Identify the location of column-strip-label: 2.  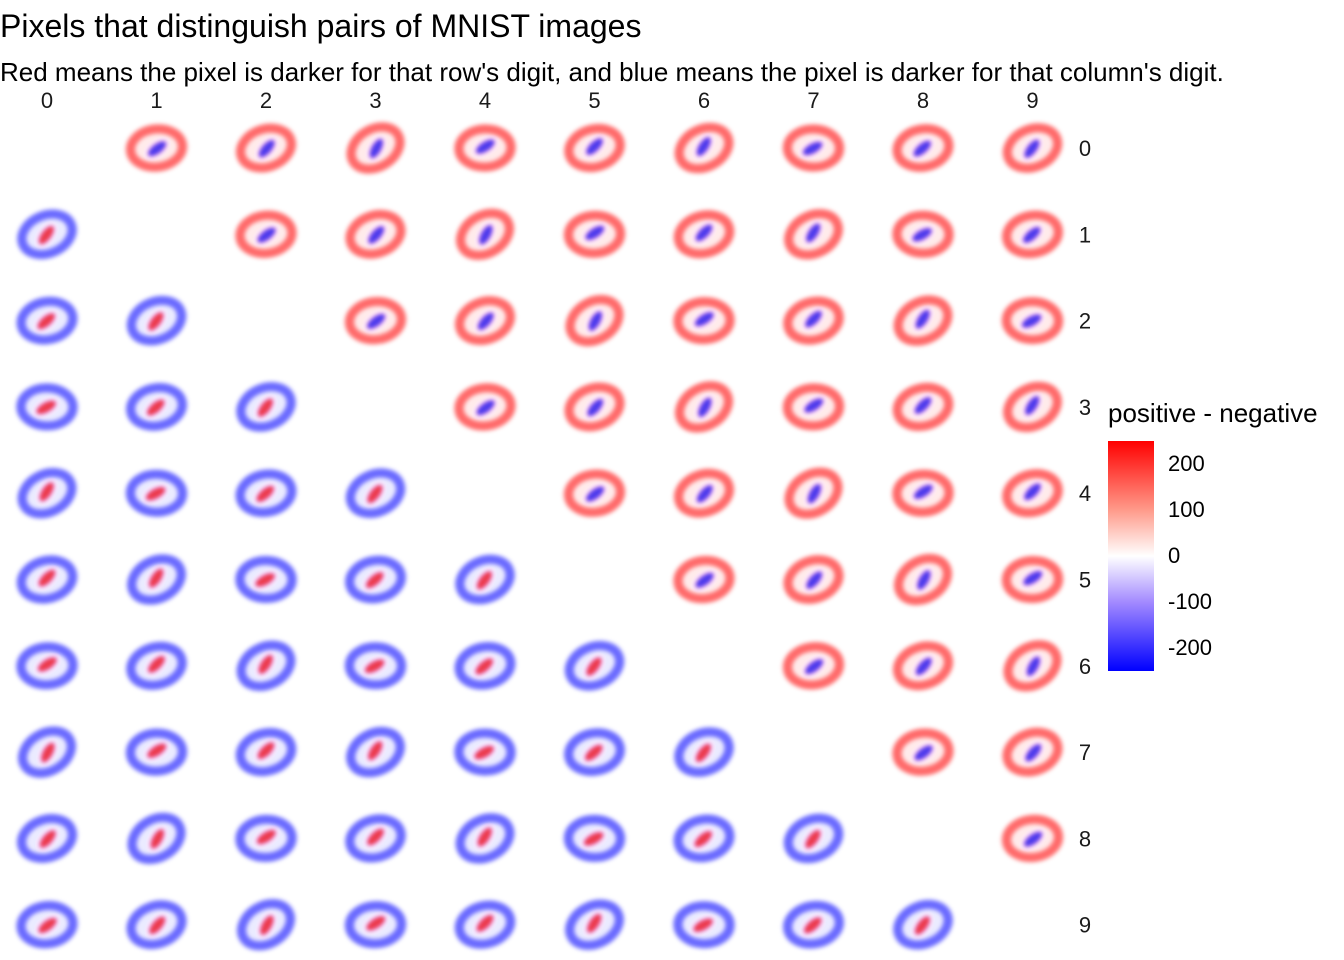
(266, 100).